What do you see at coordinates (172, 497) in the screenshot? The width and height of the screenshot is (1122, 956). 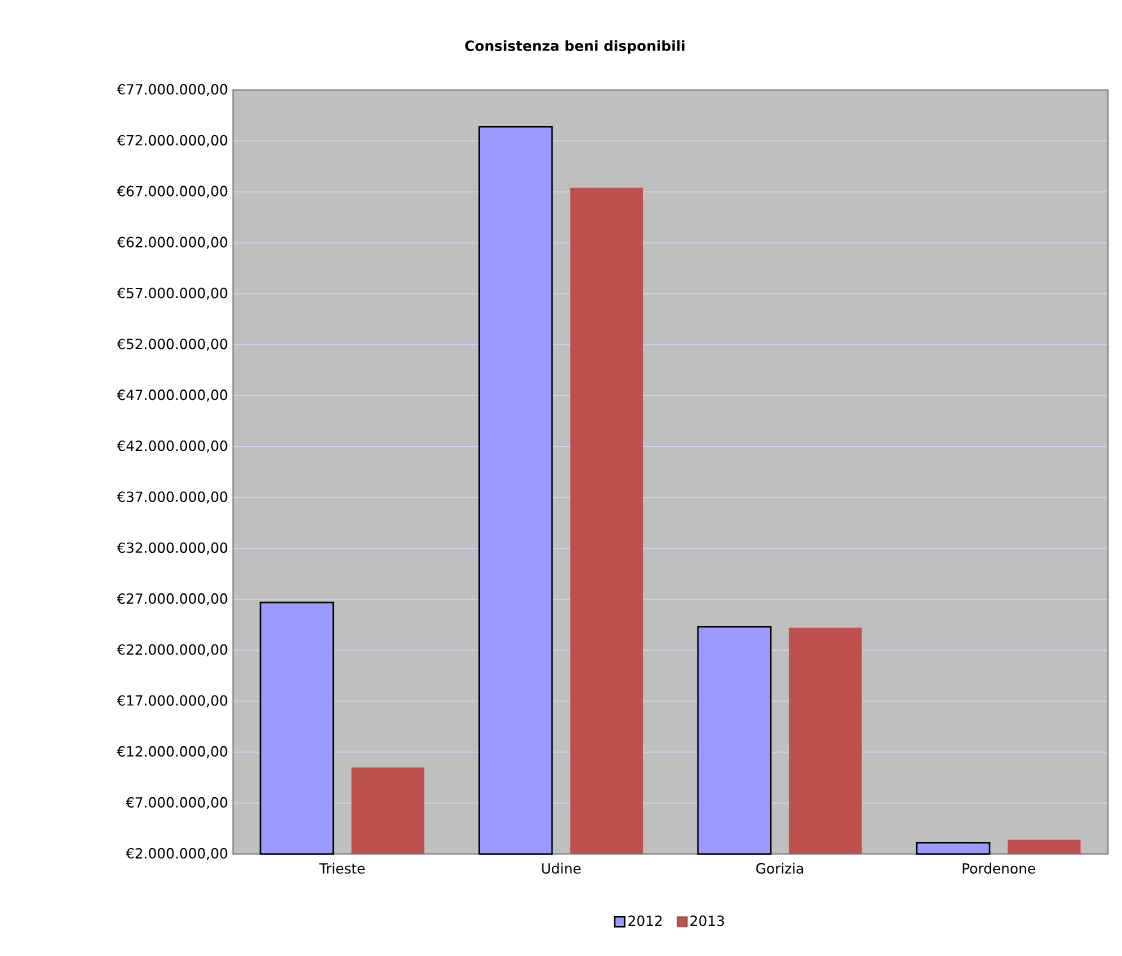 I see `y-tick-label: €37.000.000,00` at bounding box center [172, 497].